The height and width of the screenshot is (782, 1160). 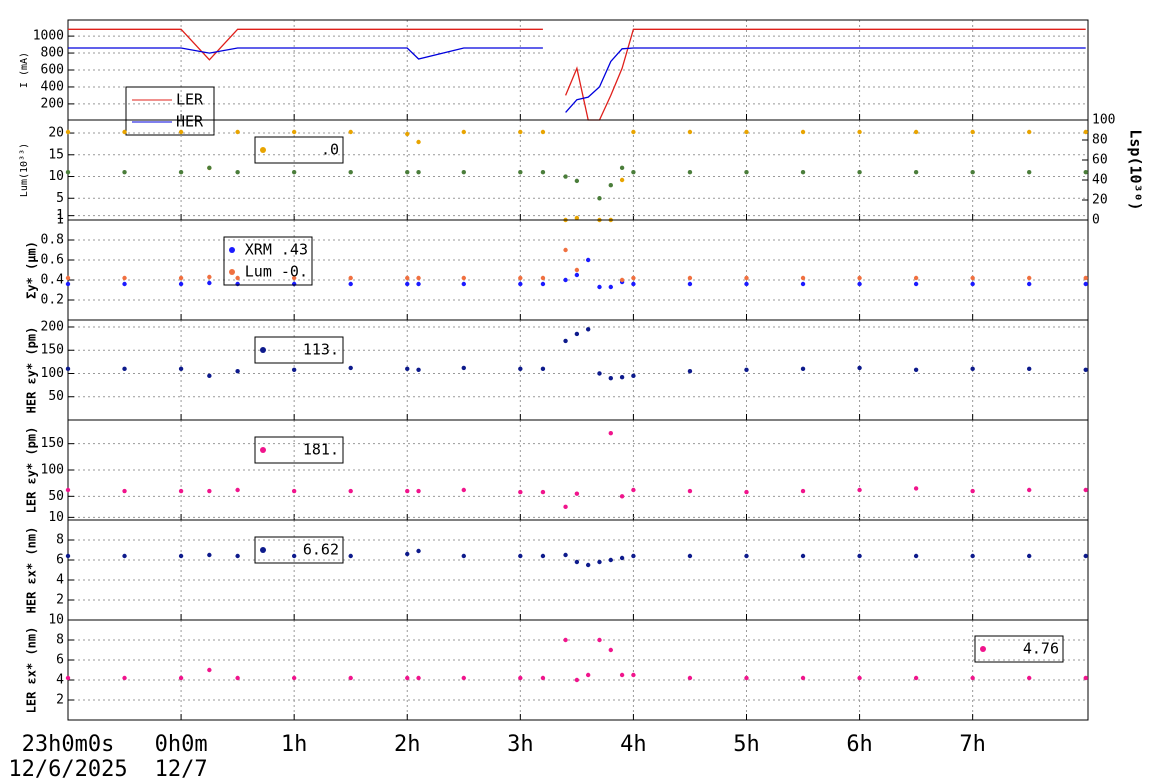 I want to click on y-tick-label: 8, so click(x=60, y=540).